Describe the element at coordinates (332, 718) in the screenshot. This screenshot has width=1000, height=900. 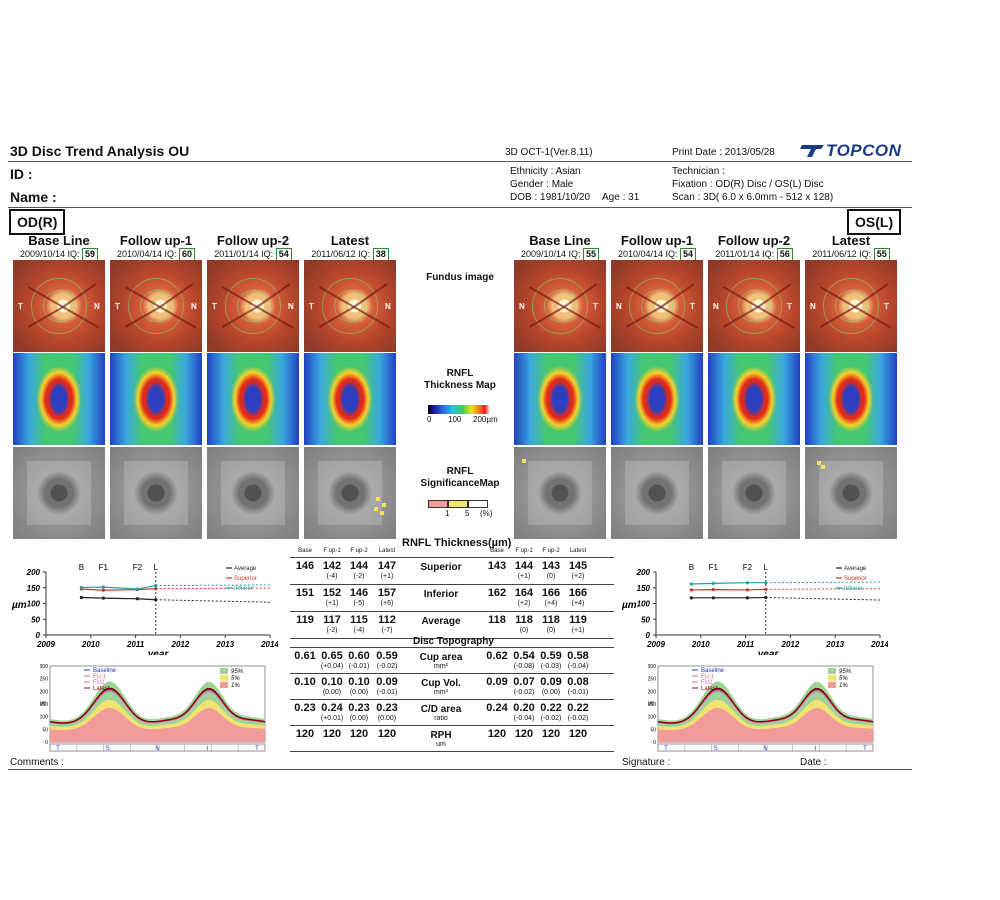
I see `od-topo-delta: (+0.01)` at that location.